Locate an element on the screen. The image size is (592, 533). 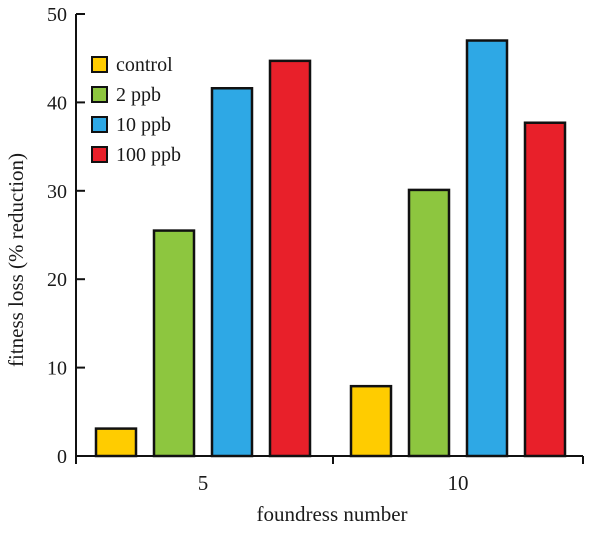
y-tick-label: 30 is located at coordinates (57, 192).